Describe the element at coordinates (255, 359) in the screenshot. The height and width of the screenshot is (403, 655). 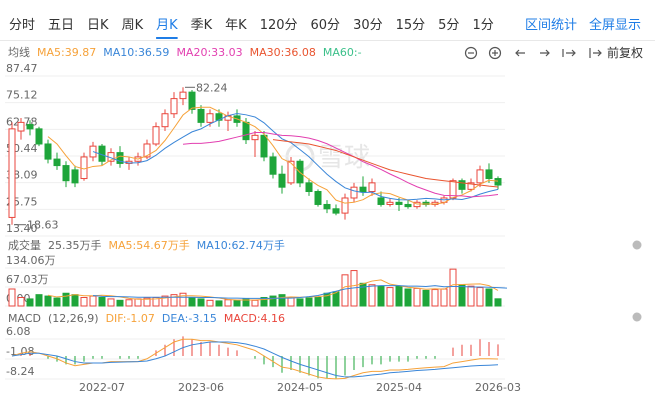
I see `macd-line` at that location.